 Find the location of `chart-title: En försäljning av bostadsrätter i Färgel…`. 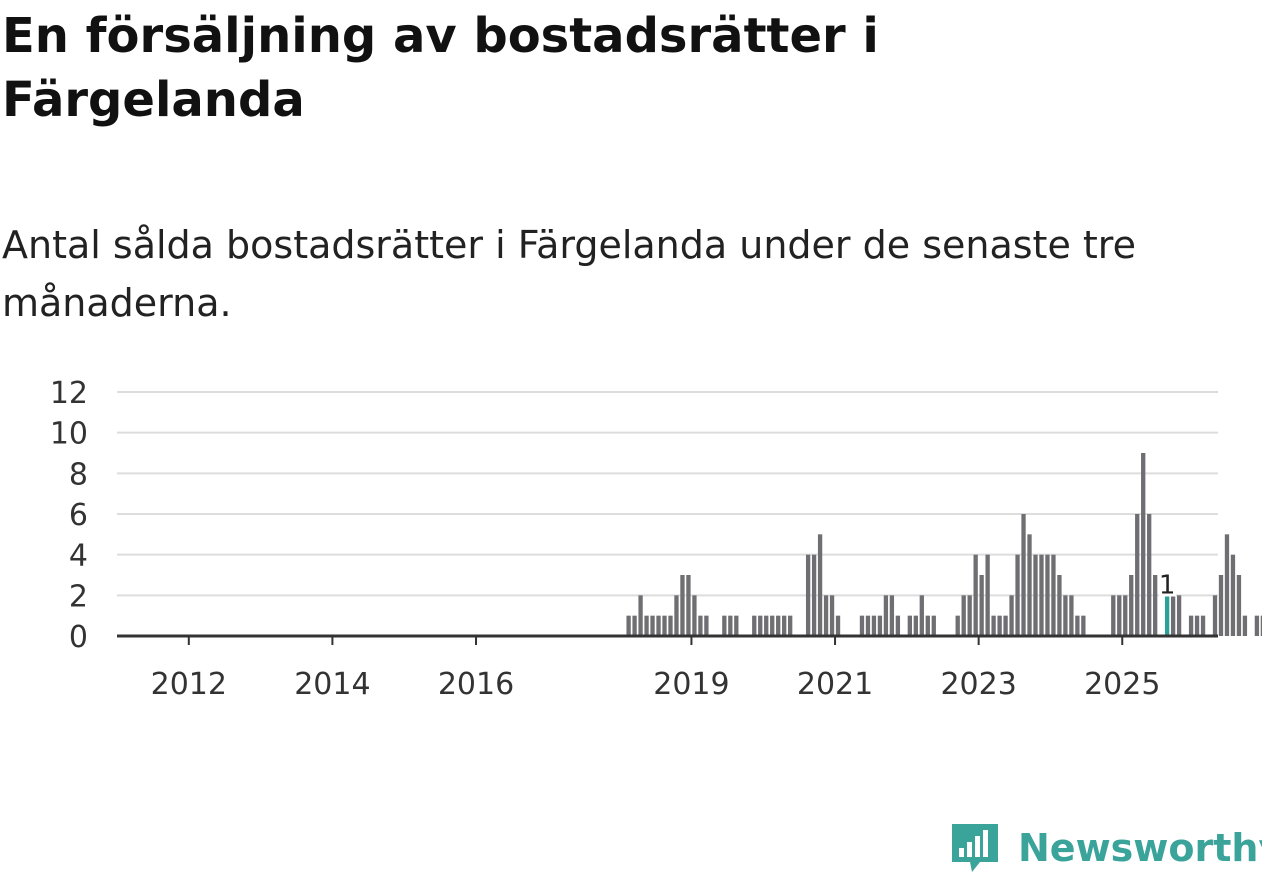

chart-title: En försäljning av bostadsrätter i Färgel… is located at coordinates (440, 68).